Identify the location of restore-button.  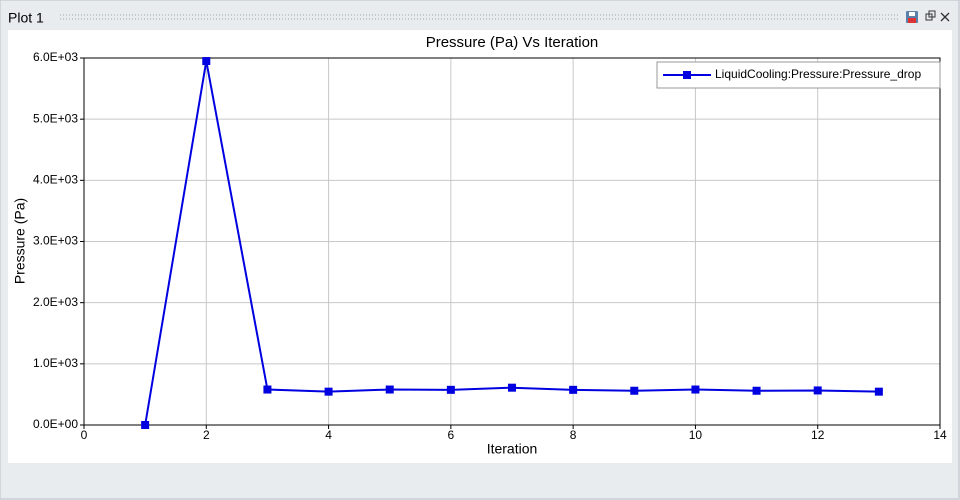
(930, 15).